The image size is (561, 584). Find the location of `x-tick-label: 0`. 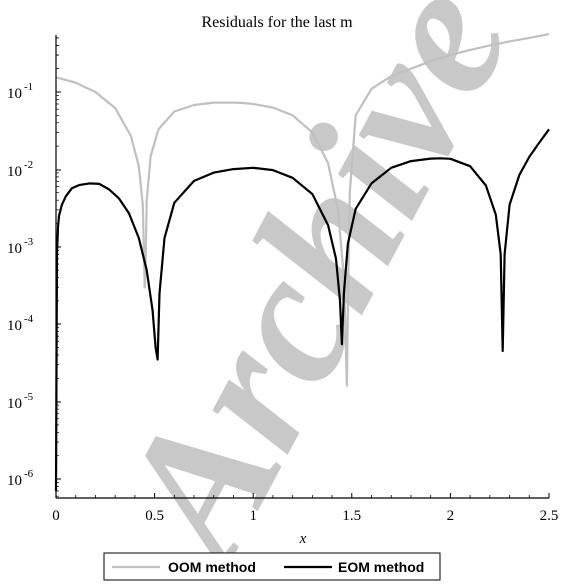

x-tick-label: 0 is located at coordinates (56, 516).